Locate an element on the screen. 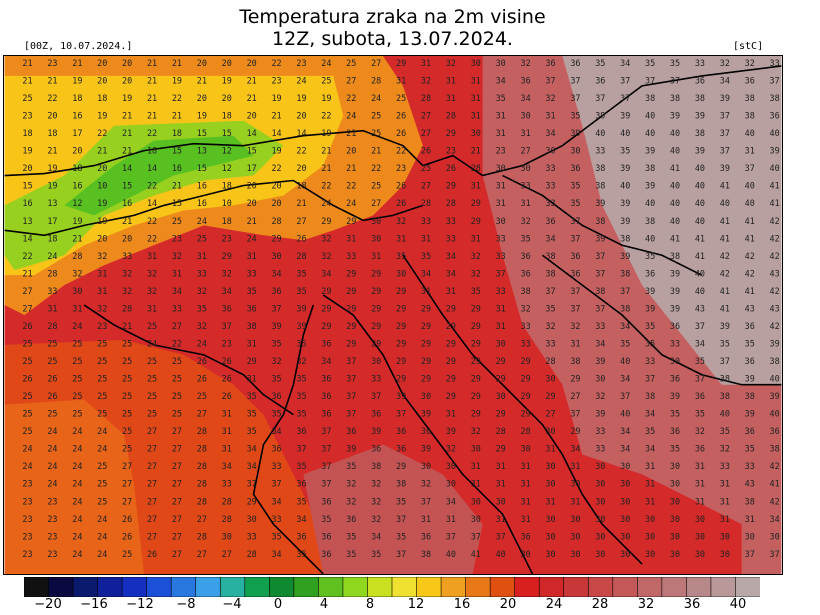 The width and height of the screenshot is (820, 615). temperature-value: 14 is located at coordinates (152, 203).